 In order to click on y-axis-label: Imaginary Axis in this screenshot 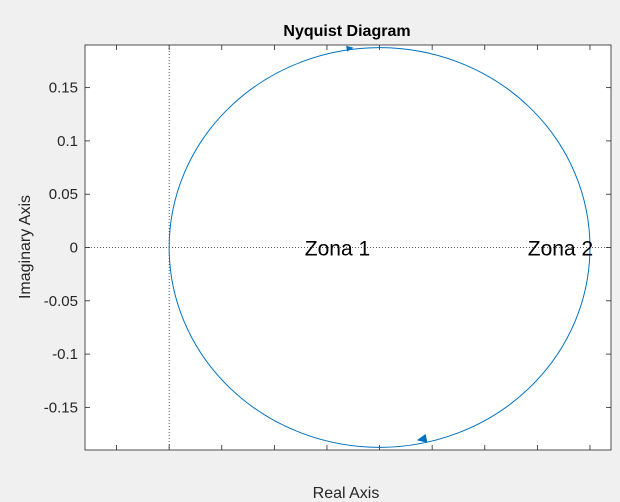, I will do `click(25, 247)`.